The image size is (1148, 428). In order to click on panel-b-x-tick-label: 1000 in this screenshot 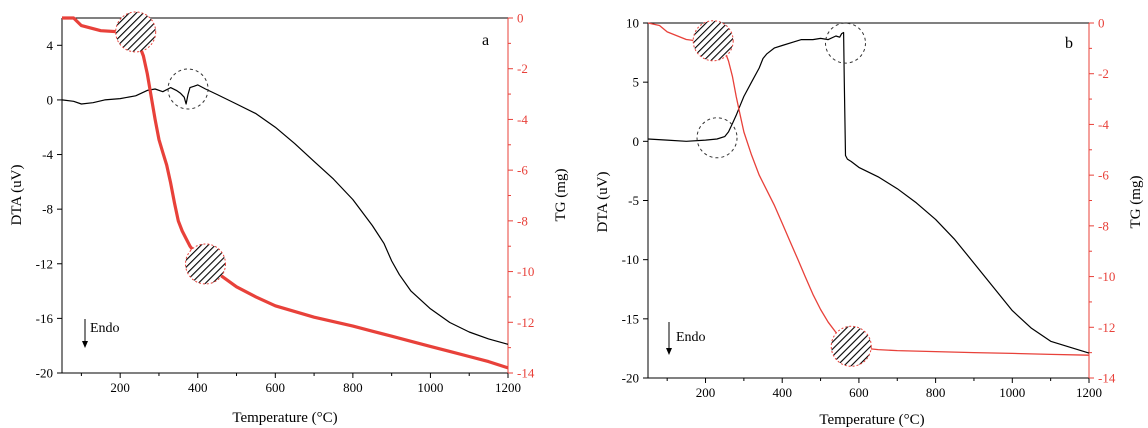, I will do `click(1012, 392)`.